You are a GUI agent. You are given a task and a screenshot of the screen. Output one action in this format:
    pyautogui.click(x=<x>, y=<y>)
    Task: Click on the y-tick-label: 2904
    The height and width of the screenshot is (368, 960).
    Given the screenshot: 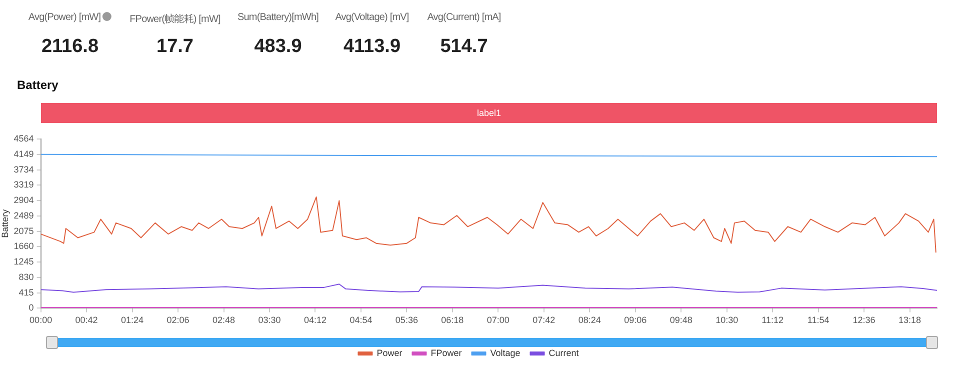 What is the action you would take?
    pyautogui.click(x=24, y=200)
    